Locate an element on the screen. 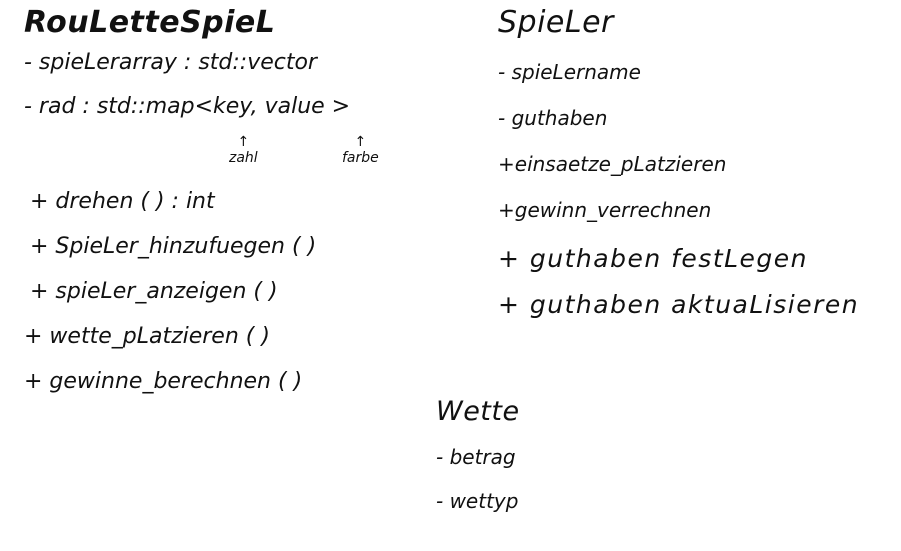  operation-gewinne-berechnen: + gewinne_berechnen ( ) is located at coordinates (163, 381).